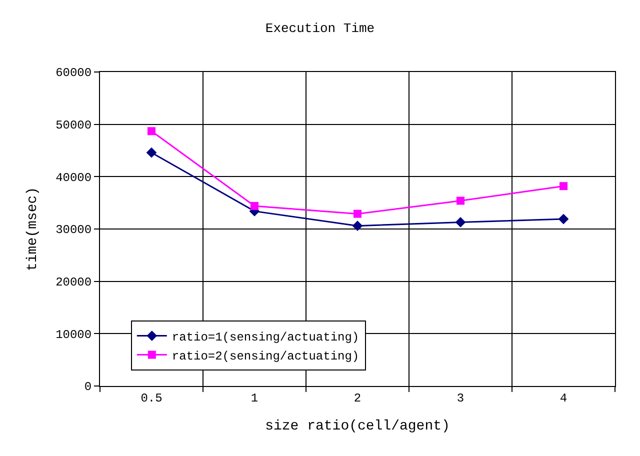  Describe the element at coordinates (74, 335) in the screenshot. I see `y-tick-label: 10000` at that location.